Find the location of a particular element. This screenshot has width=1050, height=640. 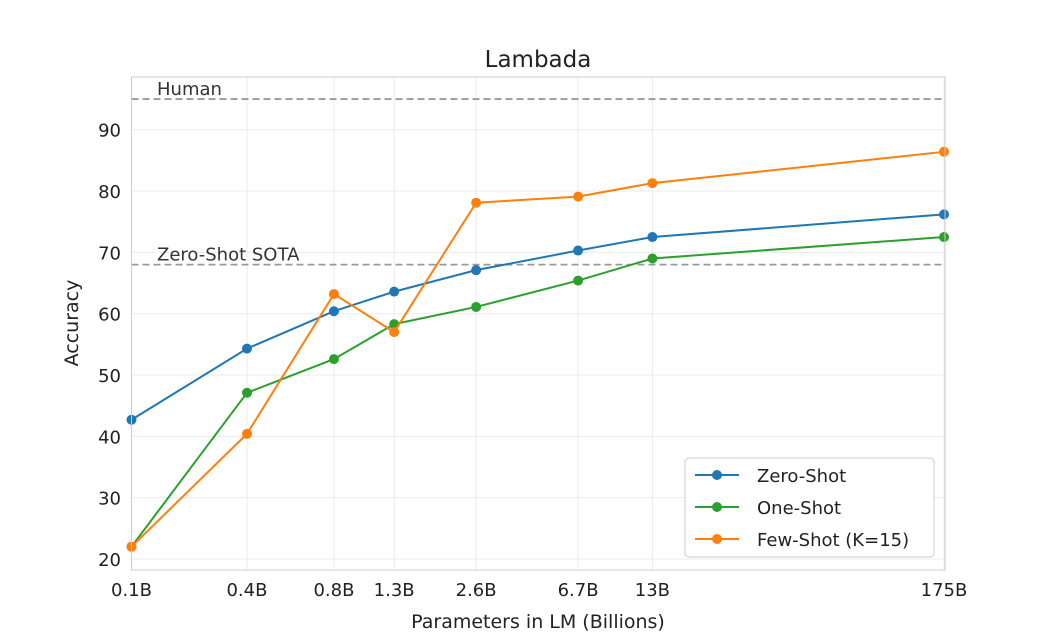

y-tick-label: 80 is located at coordinates (109, 192).